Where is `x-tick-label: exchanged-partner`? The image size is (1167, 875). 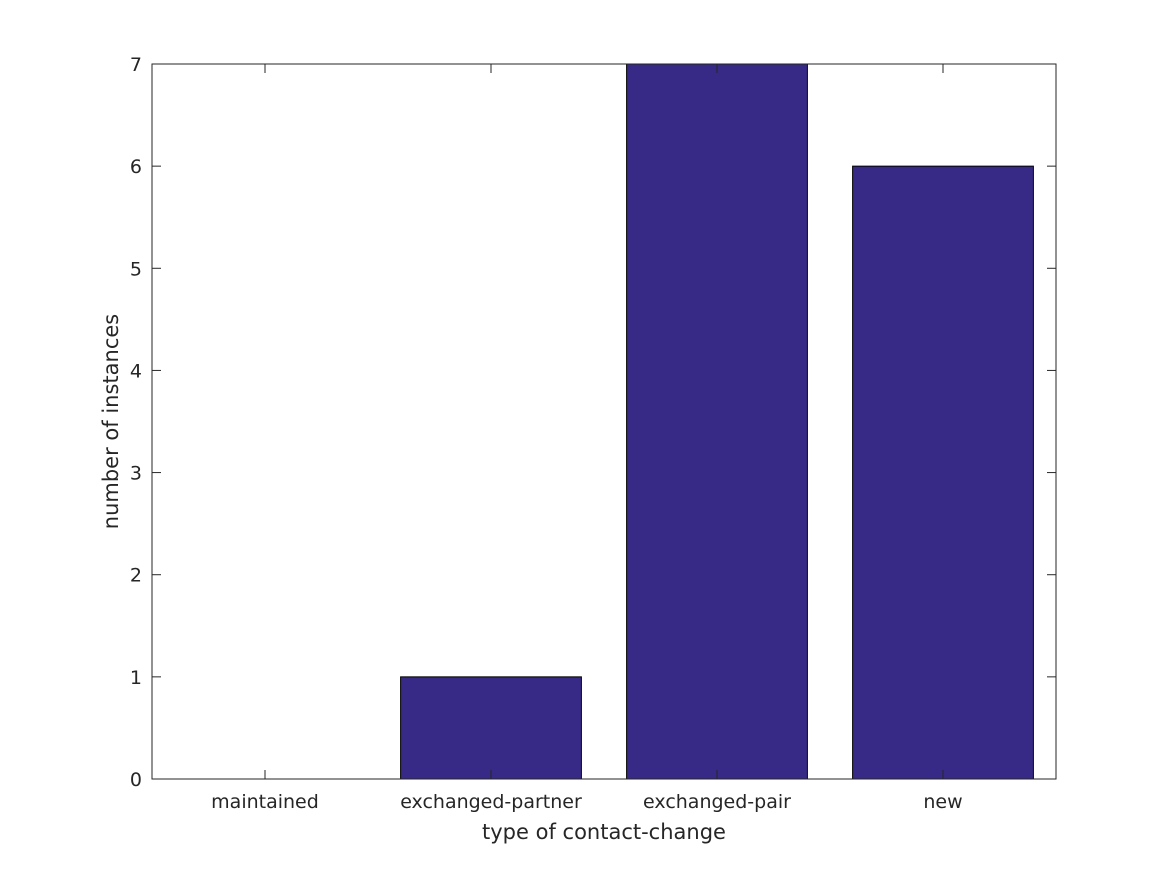 x-tick-label: exchanged-partner is located at coordinates (491, 802).